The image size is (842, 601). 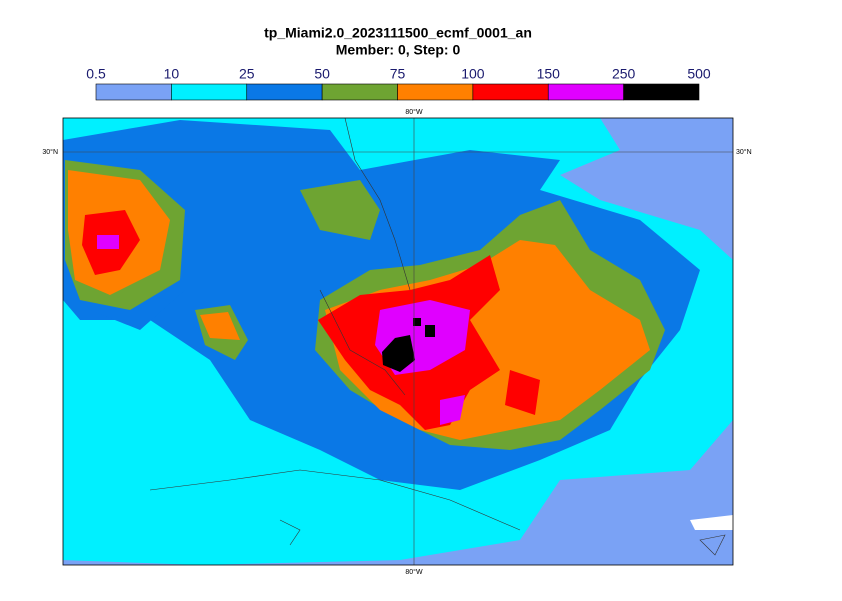 I want to click on colorbar-label: 250, so click(x=624, y=74).